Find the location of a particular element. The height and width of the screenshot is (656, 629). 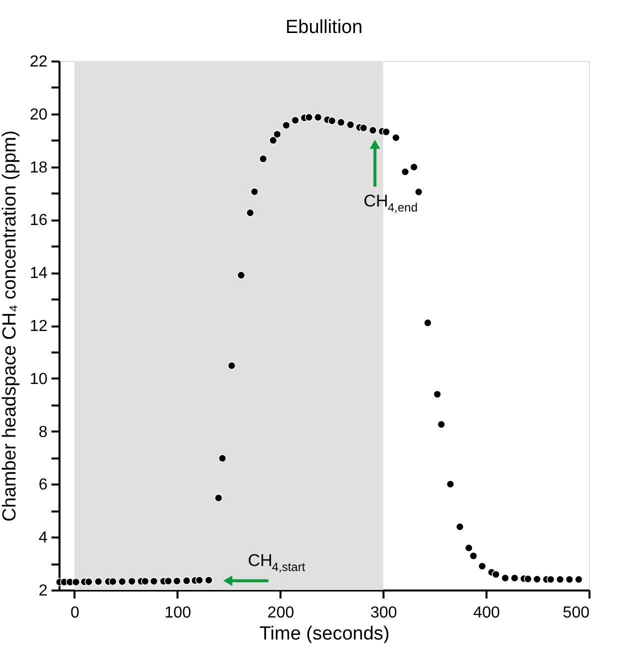

y-tick-label: 20 is located at coordinates (39, 115).